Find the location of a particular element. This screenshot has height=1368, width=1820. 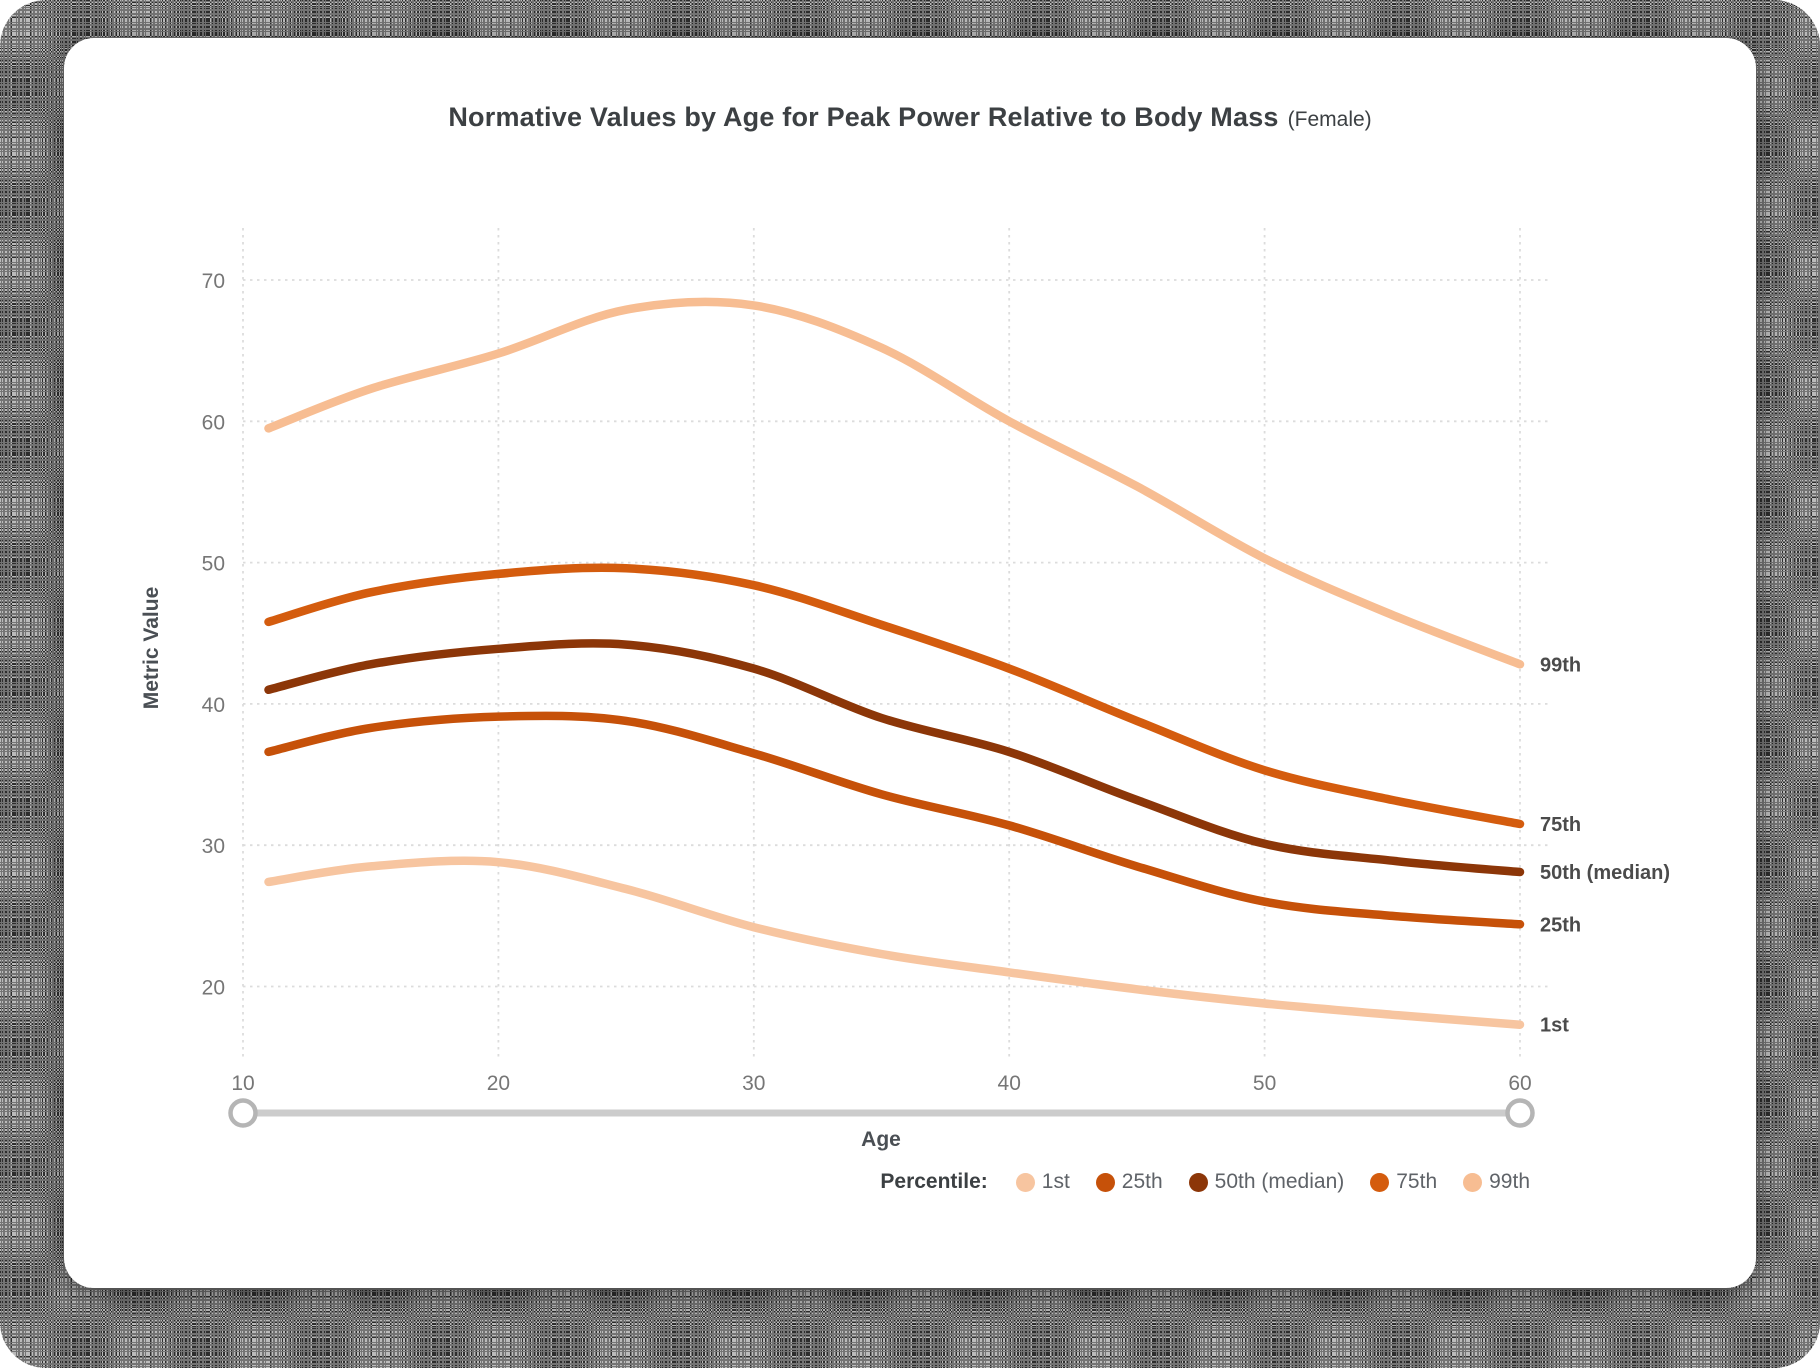

x-tick-label-10: 10 is located at coordinates (242, 1083).